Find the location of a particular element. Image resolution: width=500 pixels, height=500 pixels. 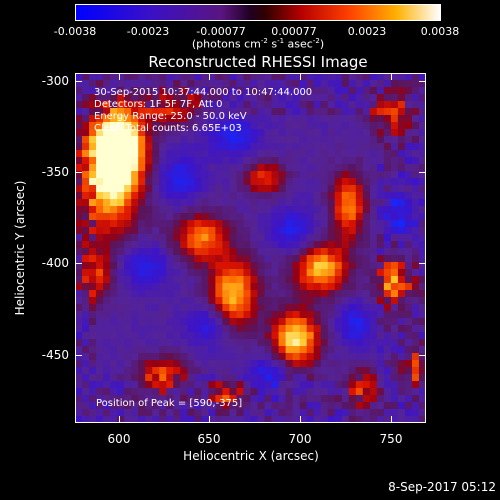

colorbar-tick-label: 0.0023 is located at coordinates (367, 31).